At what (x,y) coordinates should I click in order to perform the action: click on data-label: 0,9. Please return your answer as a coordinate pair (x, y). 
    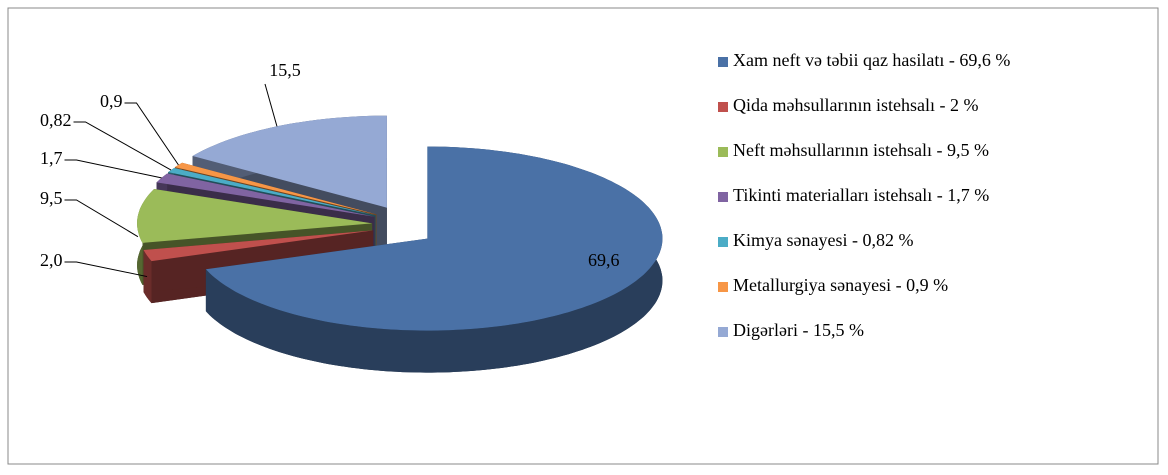
    Looking at the image, I should click on (111, 101).